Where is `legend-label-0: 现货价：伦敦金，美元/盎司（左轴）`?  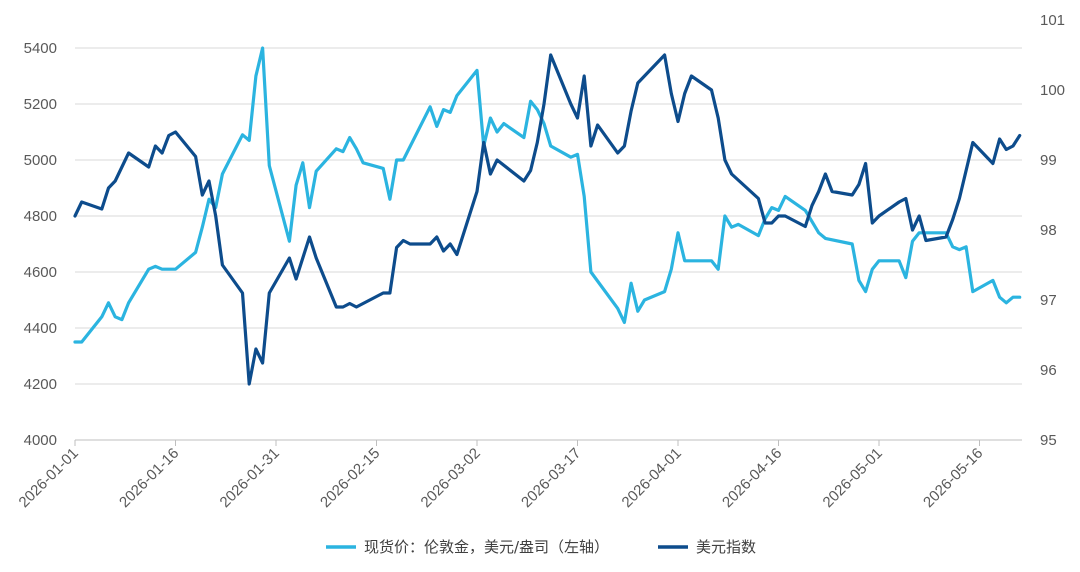 legend-label-0: 现货价：伦敦金，美元/盎司（左轴） is located at coordinates (486, 547).